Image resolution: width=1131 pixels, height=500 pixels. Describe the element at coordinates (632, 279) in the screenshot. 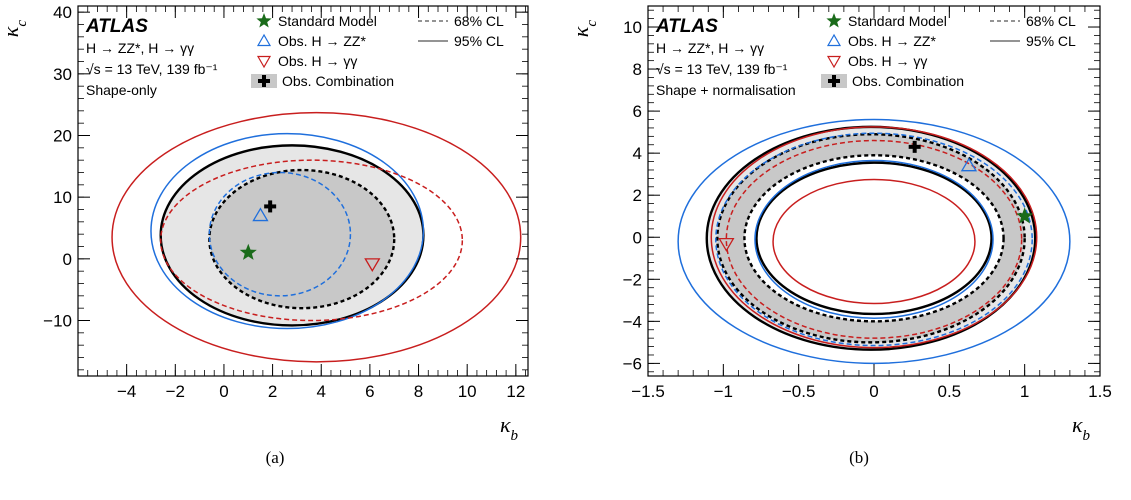

I see `y-tick-label: −2` at that location.